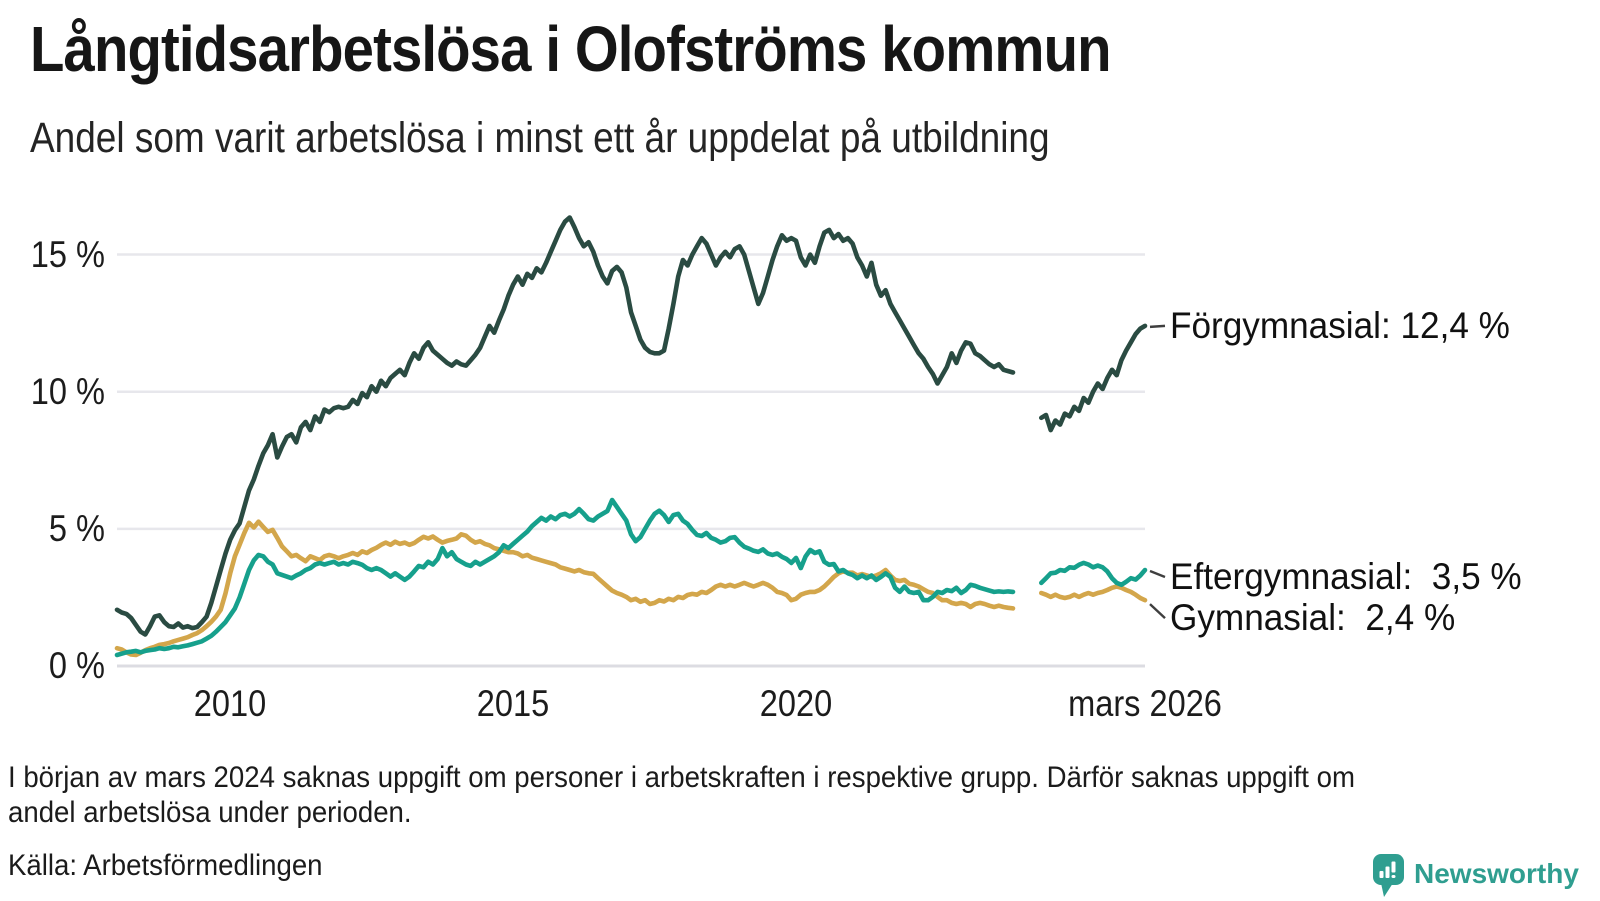 Image resolution: width=1600 pixels, height=901 pixels. I want to click on source-line: Källa: Arbetsförmedlingen, so click(165, 865).